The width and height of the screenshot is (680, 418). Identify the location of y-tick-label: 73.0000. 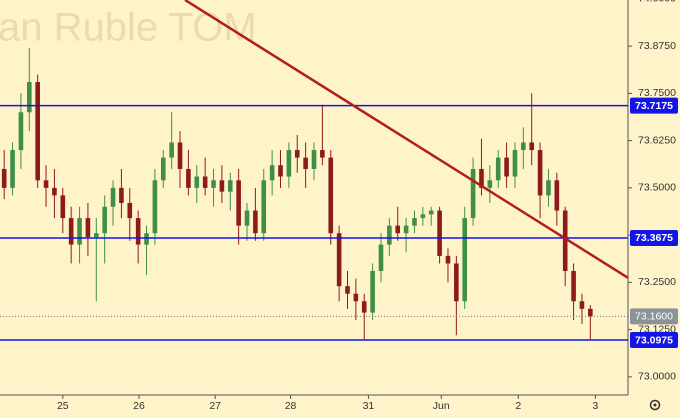
(657, 377).